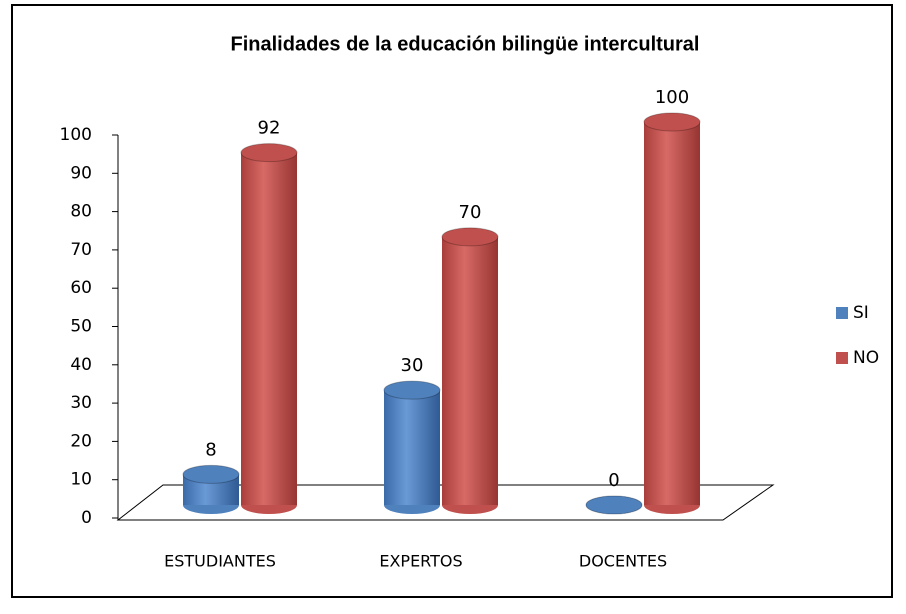  I want to click on y-tick-label: 20, so click(81, 441).